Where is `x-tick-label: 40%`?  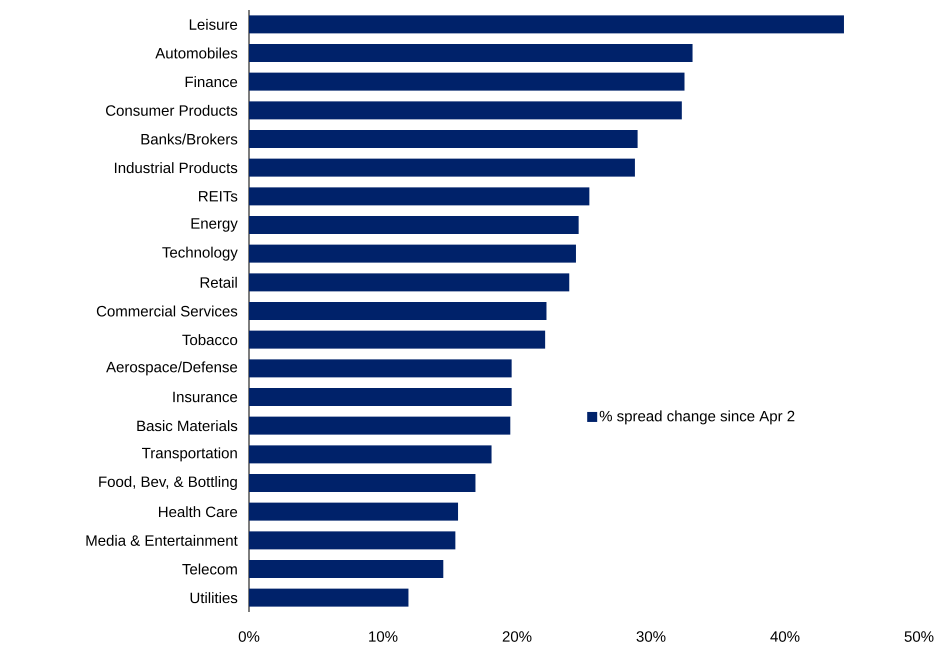
x-tick-label: 40% is located at coordinates (785, 636).